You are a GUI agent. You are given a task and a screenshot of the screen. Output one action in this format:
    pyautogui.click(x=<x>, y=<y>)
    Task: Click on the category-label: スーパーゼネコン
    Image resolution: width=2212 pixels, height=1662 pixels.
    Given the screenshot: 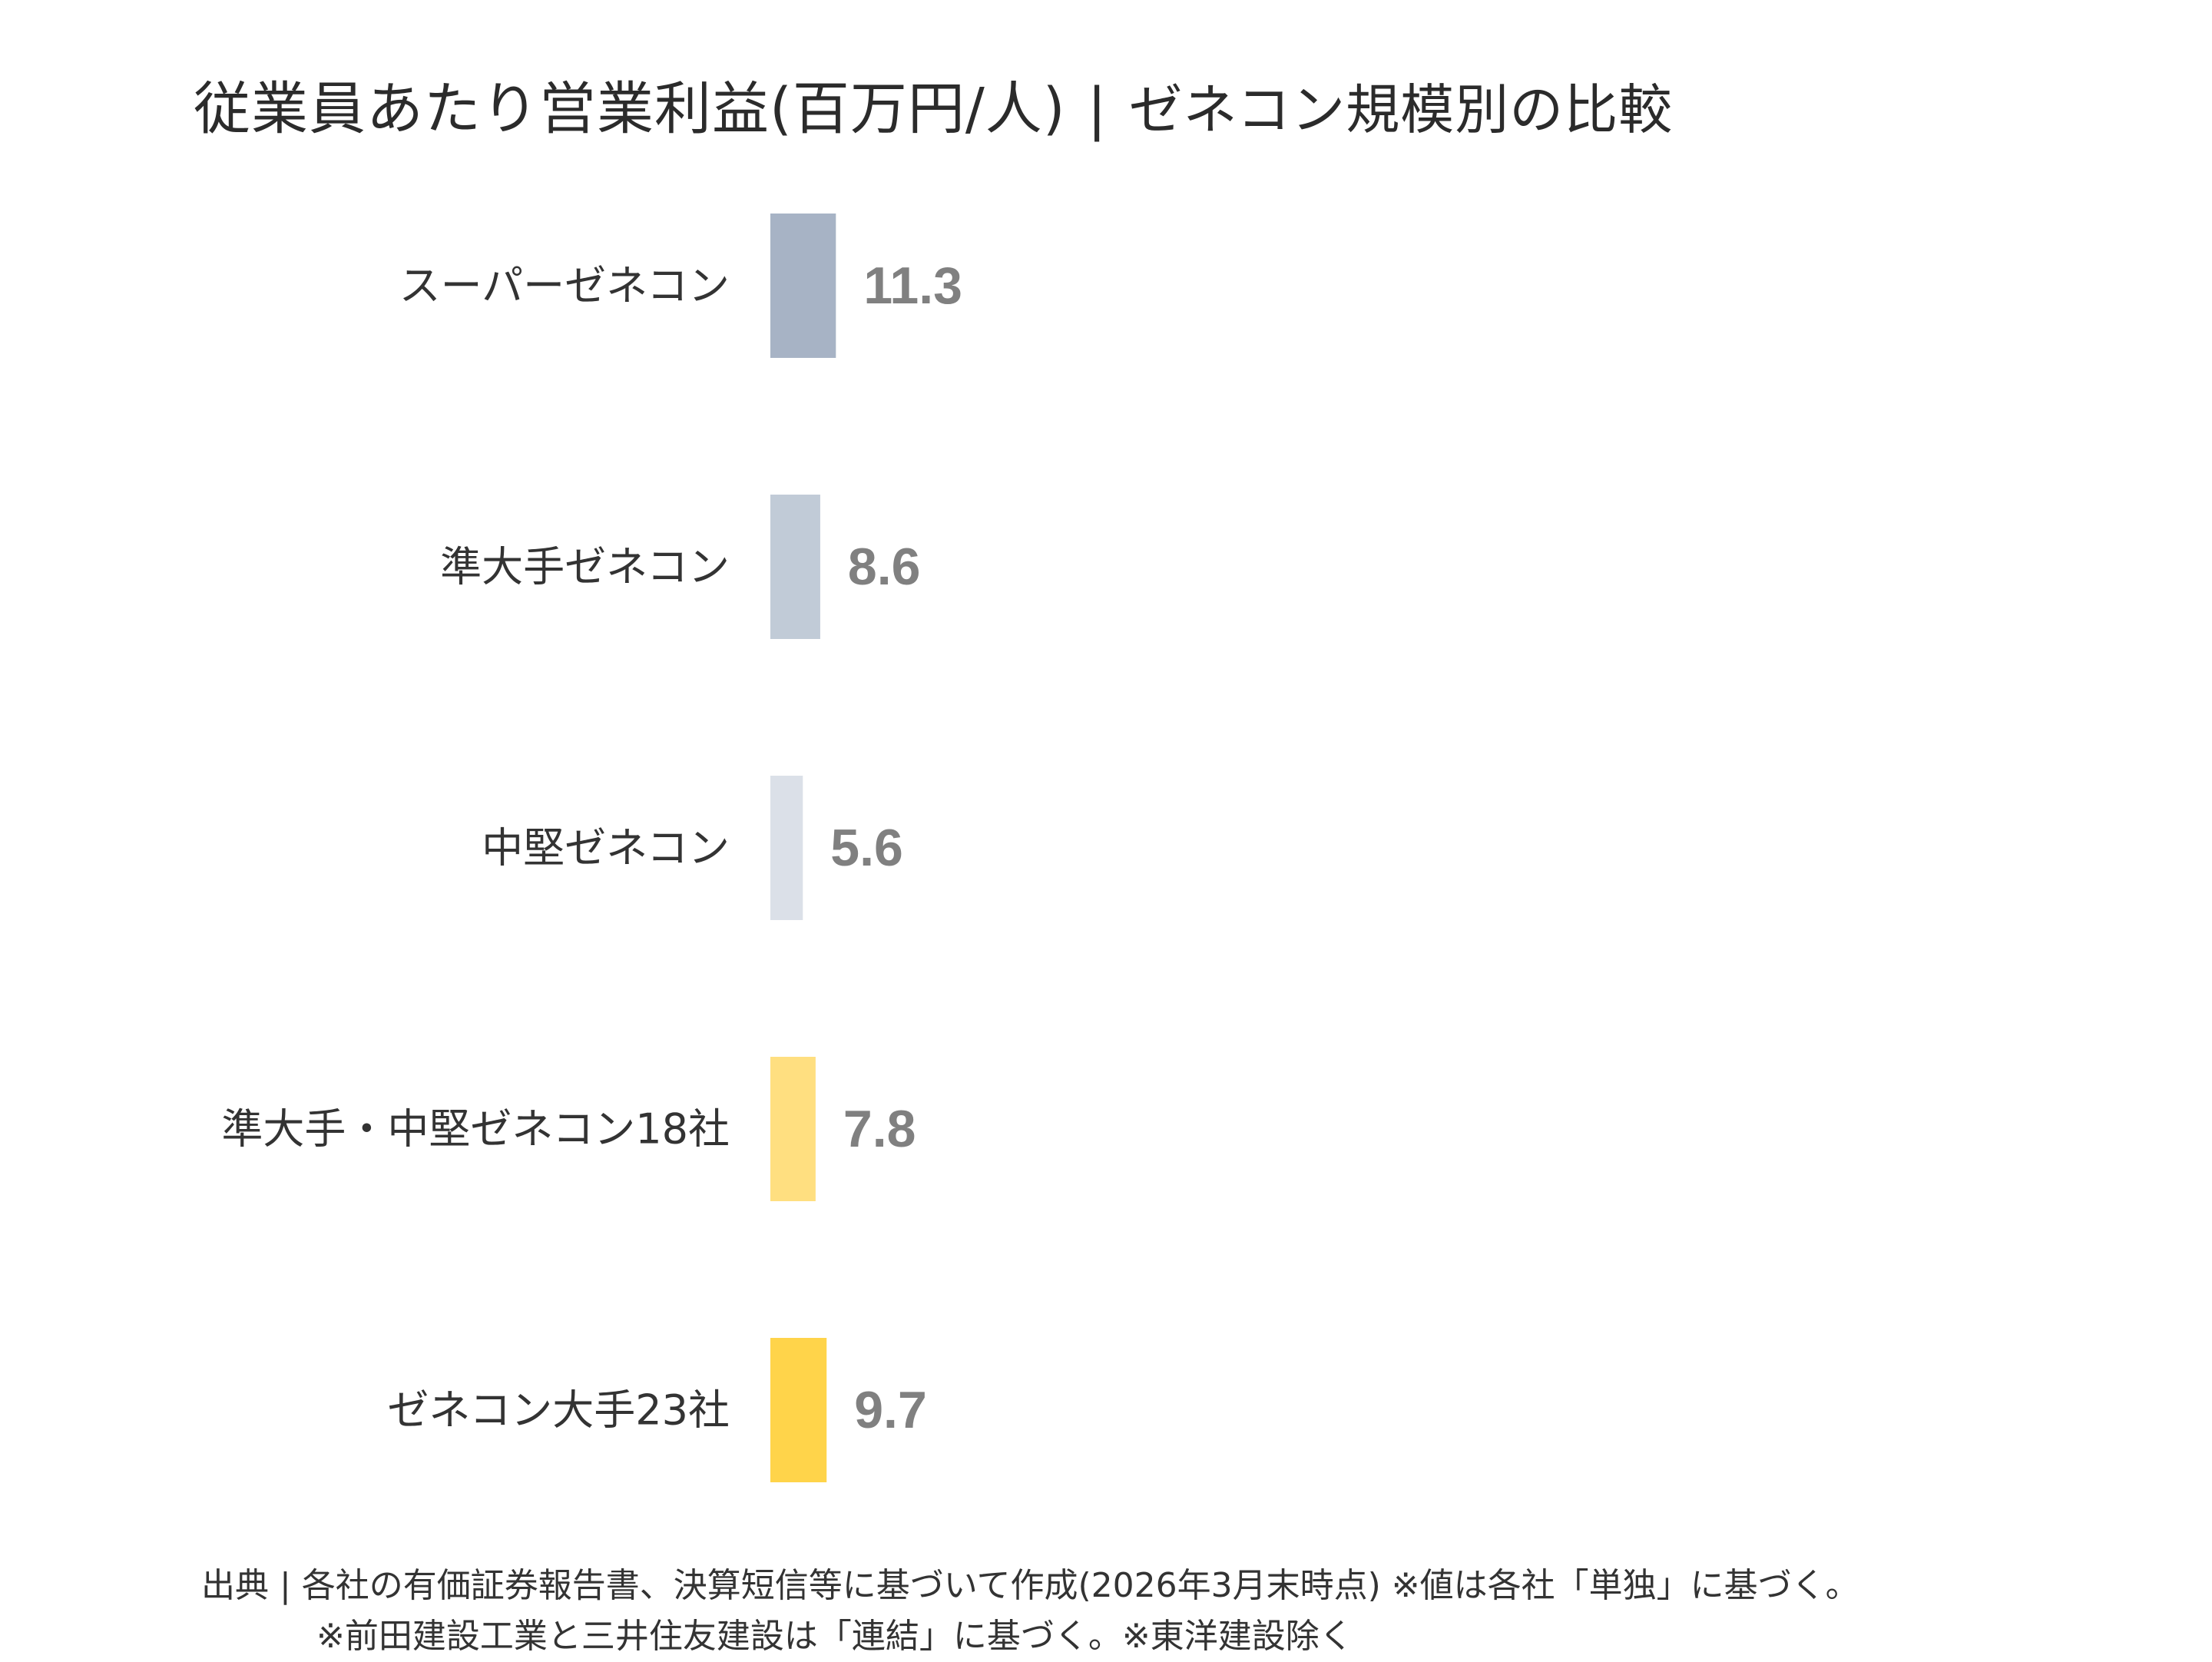 What is the action you would take?
    pyautogui.click(x=565, y=286)
    